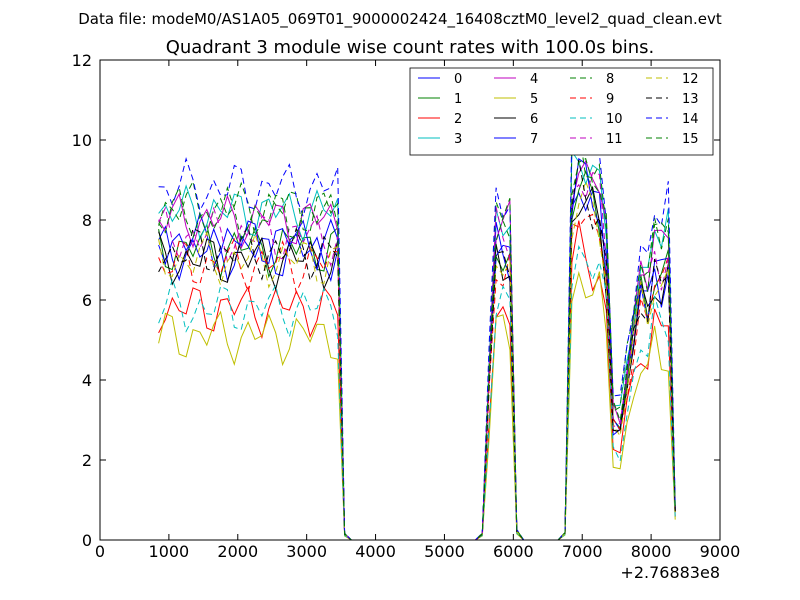 Image resolution: width=800 pixels, height=600 pixels. I want to click on legend-label-0: 0, so click(458, 79).